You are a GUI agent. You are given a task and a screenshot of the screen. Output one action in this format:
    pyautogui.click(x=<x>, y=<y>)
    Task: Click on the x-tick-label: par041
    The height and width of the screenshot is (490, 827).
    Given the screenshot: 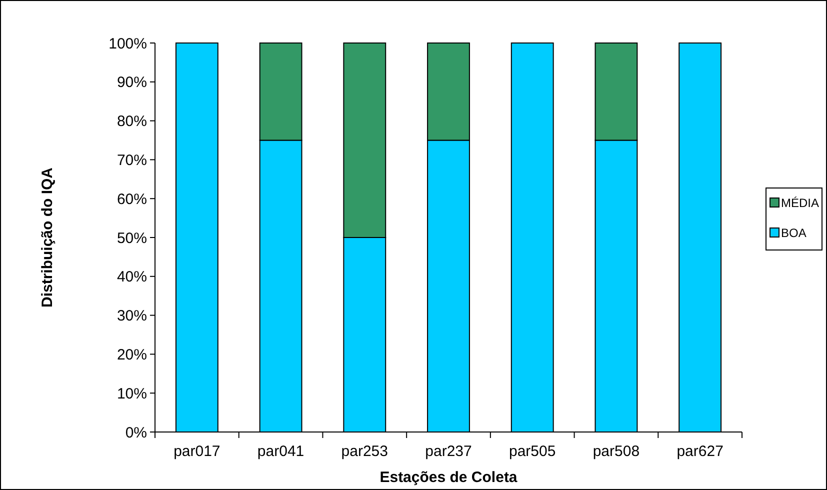 What is the action you would take?
    pyautogui.click(x=280, y=451)
    